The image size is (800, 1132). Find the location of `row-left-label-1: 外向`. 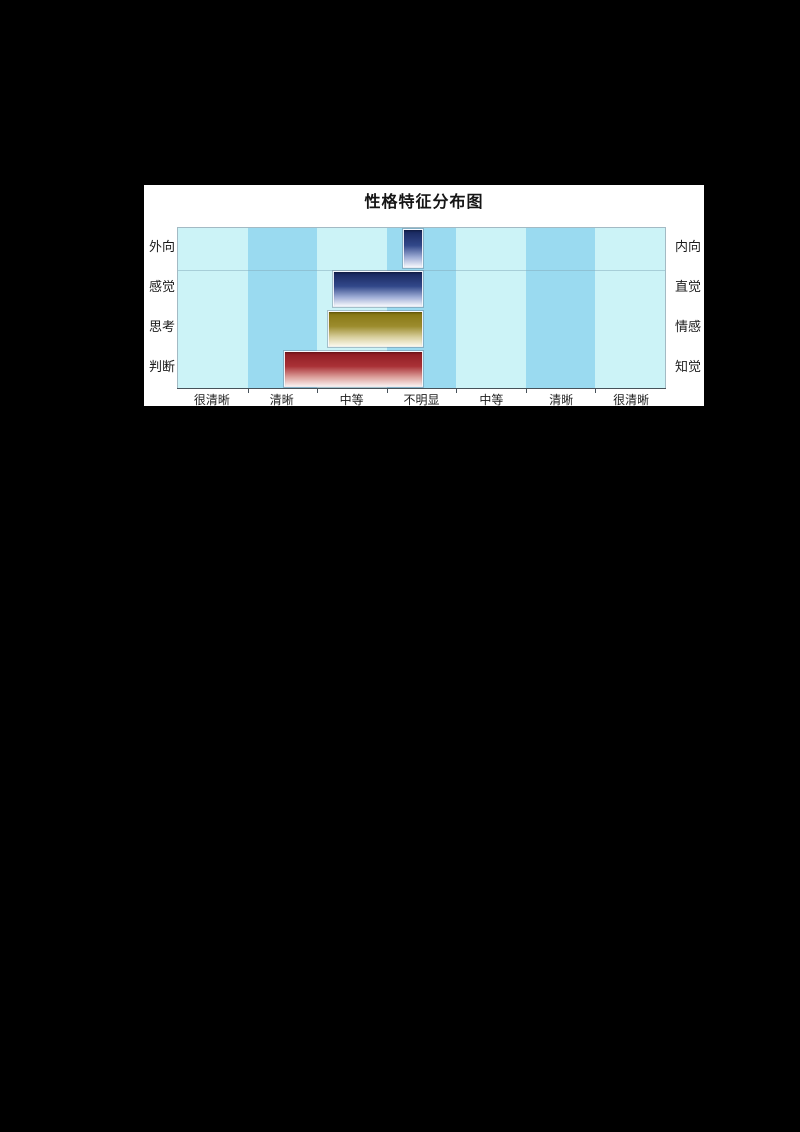

row-left-label-1: 外向 is located at coordinates (161, 247).